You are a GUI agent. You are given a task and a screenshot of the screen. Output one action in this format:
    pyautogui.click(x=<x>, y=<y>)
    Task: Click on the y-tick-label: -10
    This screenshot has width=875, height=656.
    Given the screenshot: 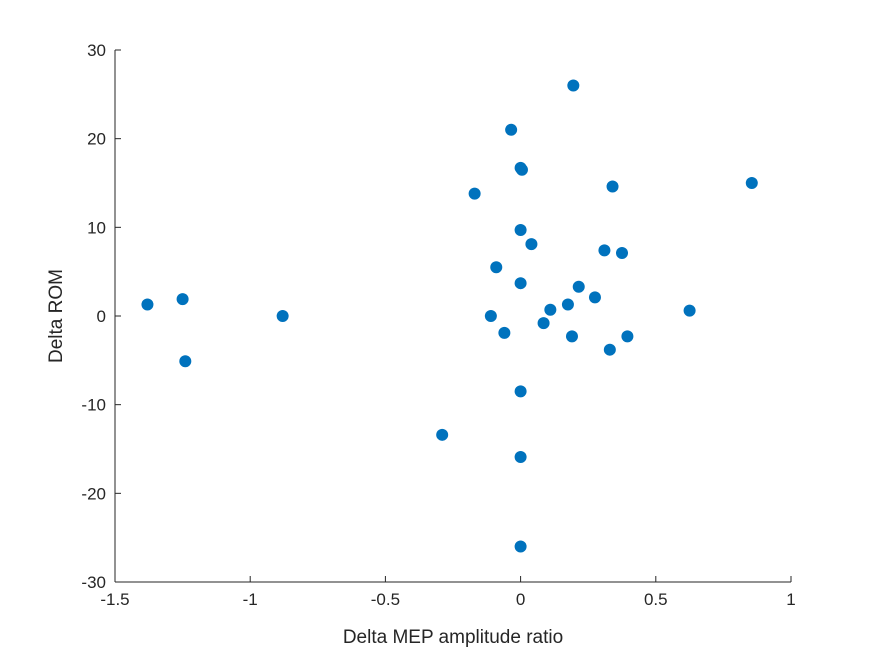 What is the action you would take?
    pyautogui.click(x=93, y=405)
    